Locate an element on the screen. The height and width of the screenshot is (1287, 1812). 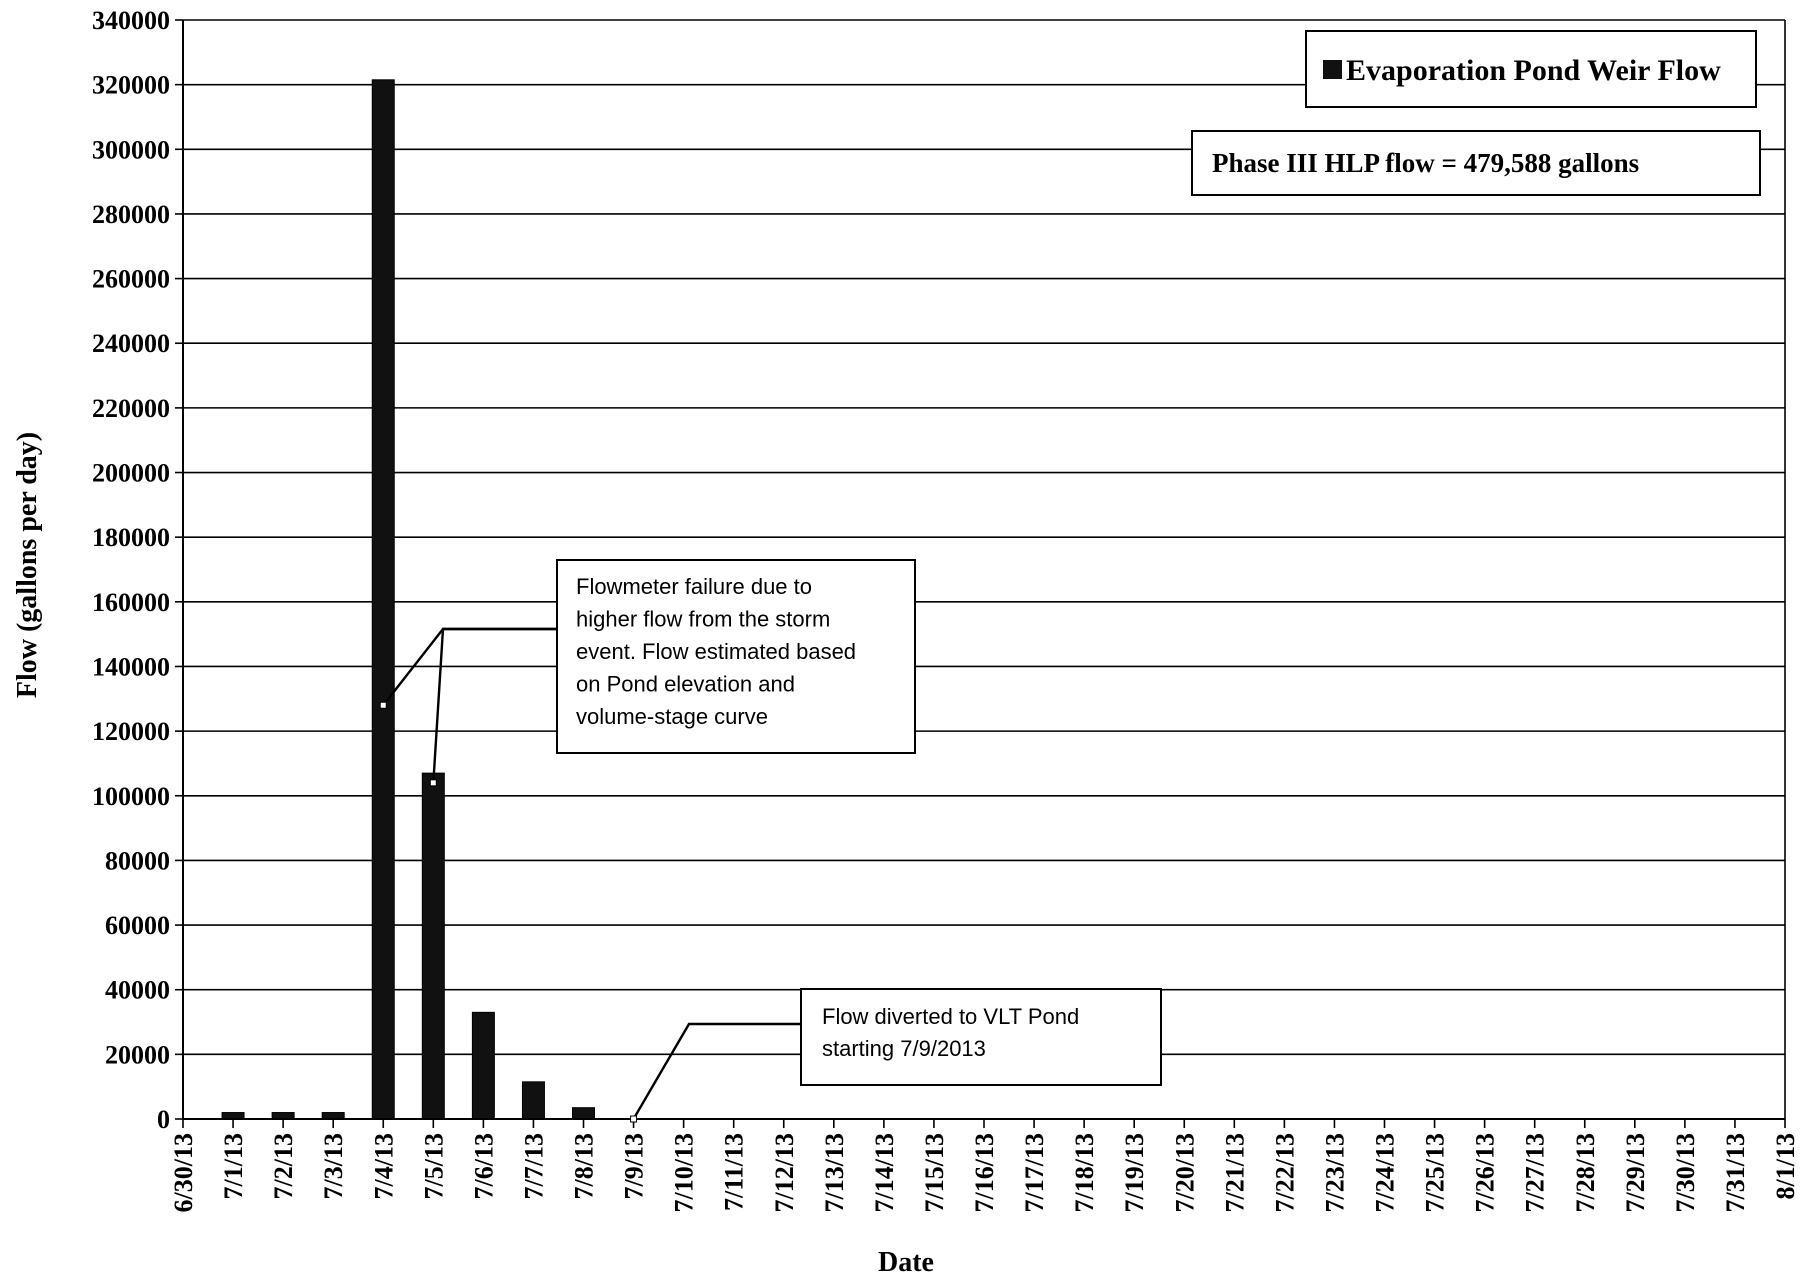
callout-text-line: volume-stage curve is located at coordinates (672, 716).